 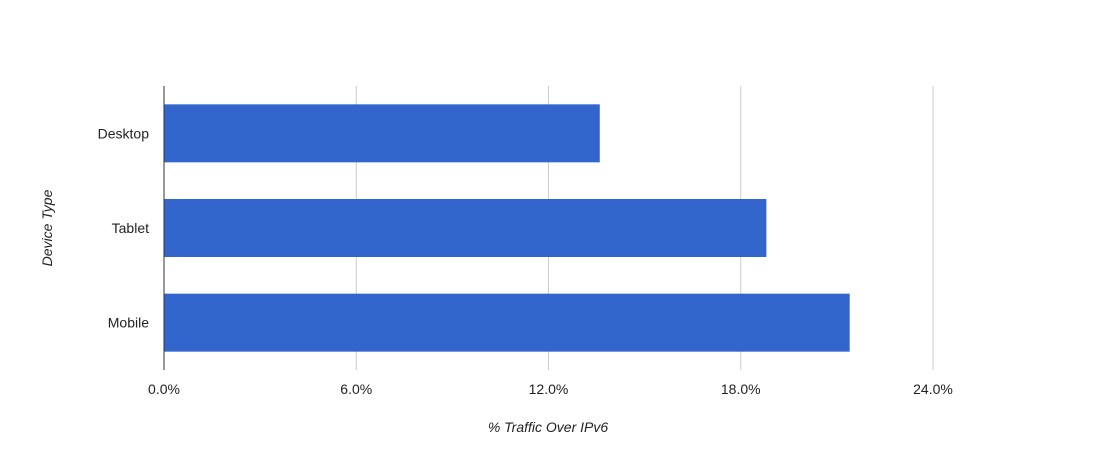 I want to click on y-tick-labels: Desktop Tablet Mobile, so click(x=124, y=227).